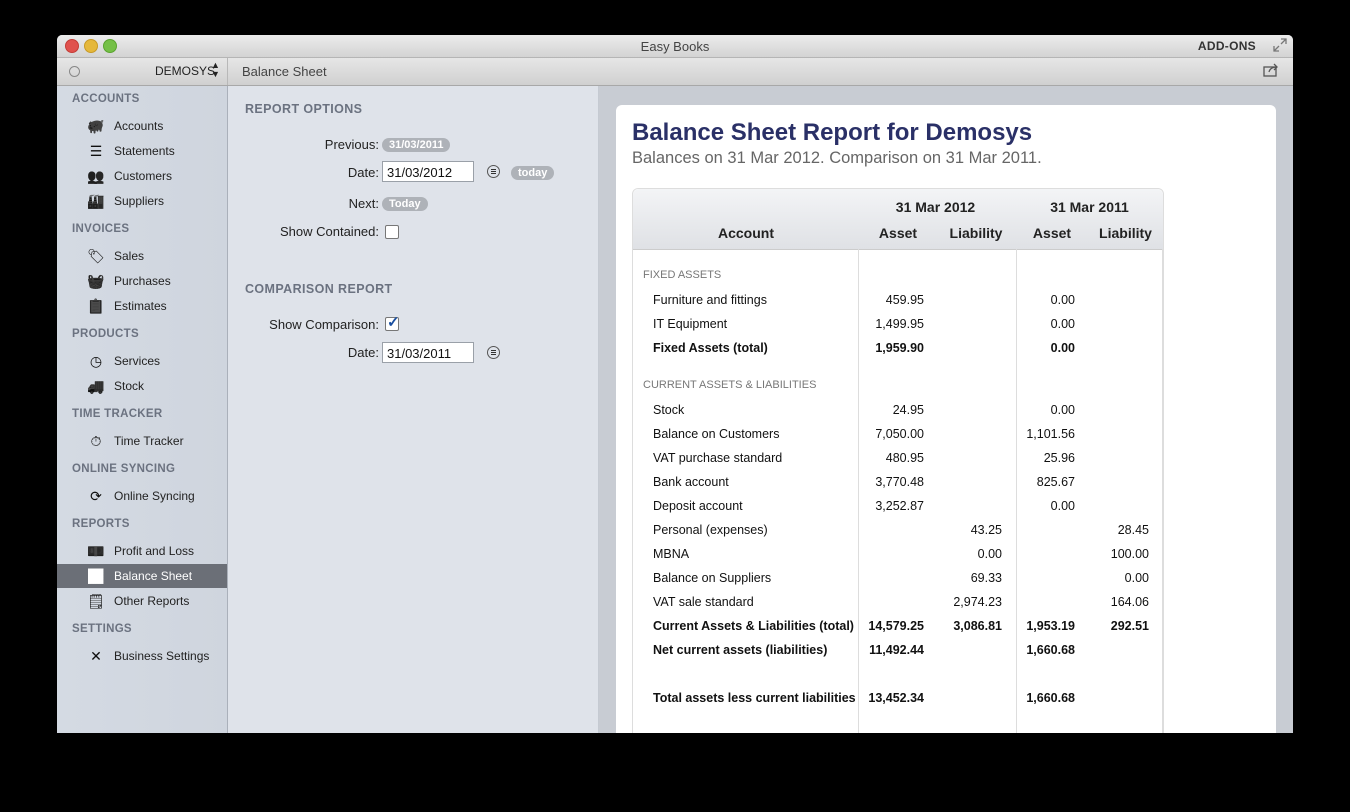 Image resolution: width=1350 pixels, height=812 pixels. I want to click on share-icon, so click(1271, 70).